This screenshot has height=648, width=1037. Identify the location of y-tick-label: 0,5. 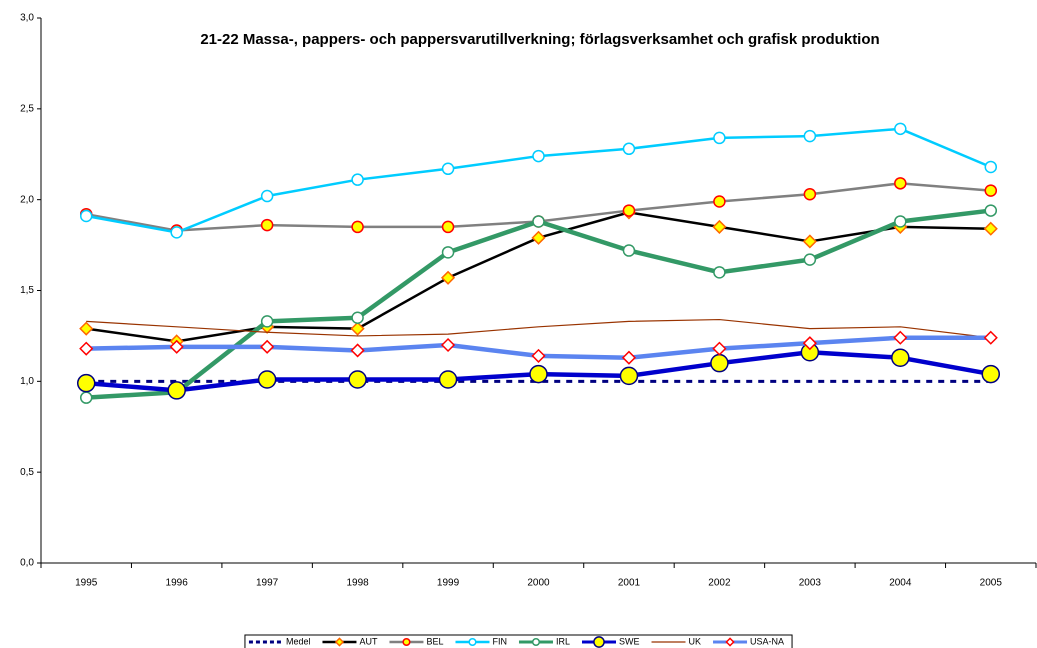
(27, 472).